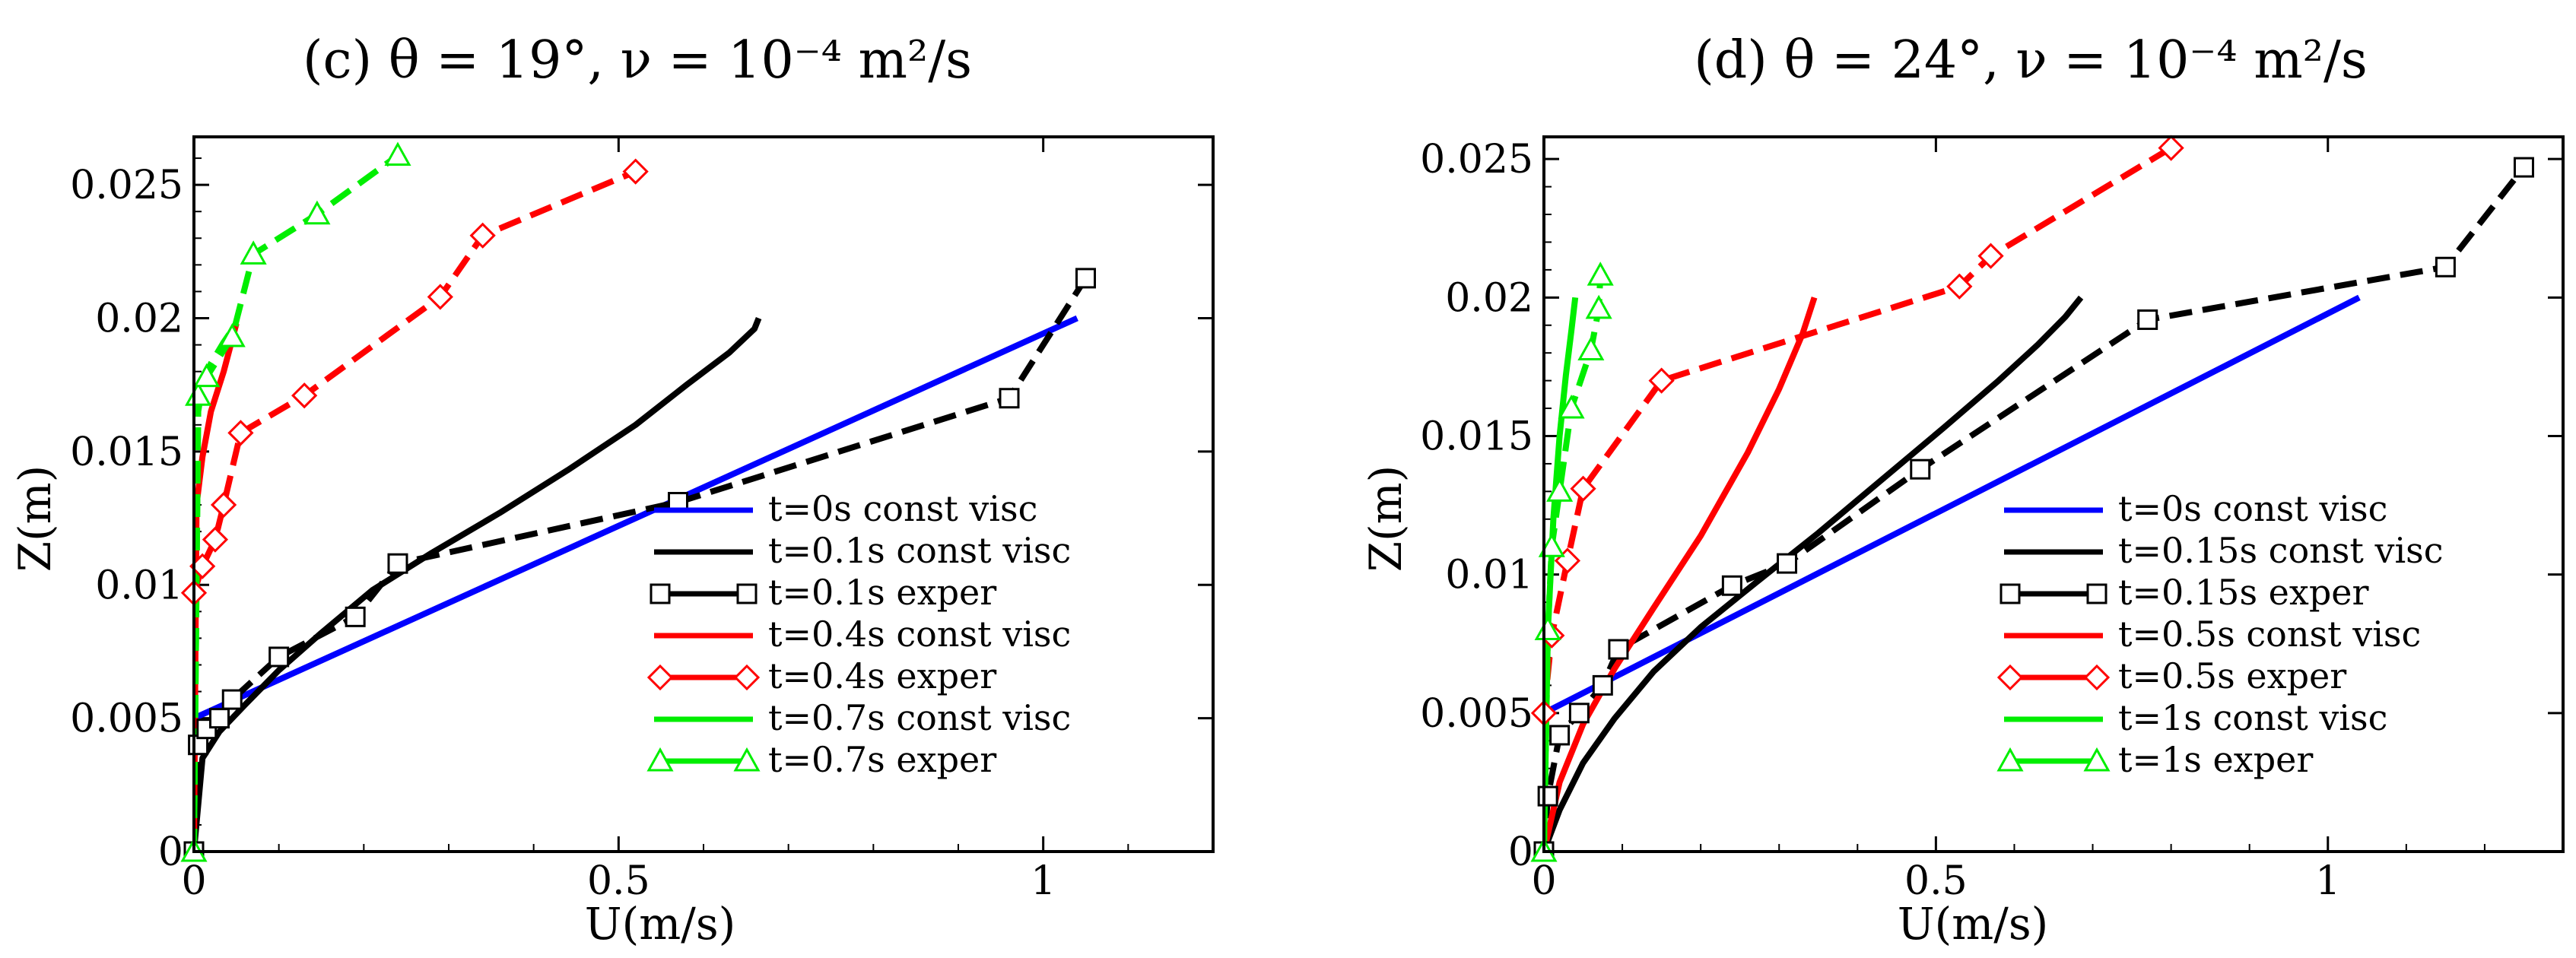 This screenshot has height=958, width=2576. Describe the element at coordinates (2243, 592) in the screenshot. I see `legend-label: t=0.15s exper` at that location.